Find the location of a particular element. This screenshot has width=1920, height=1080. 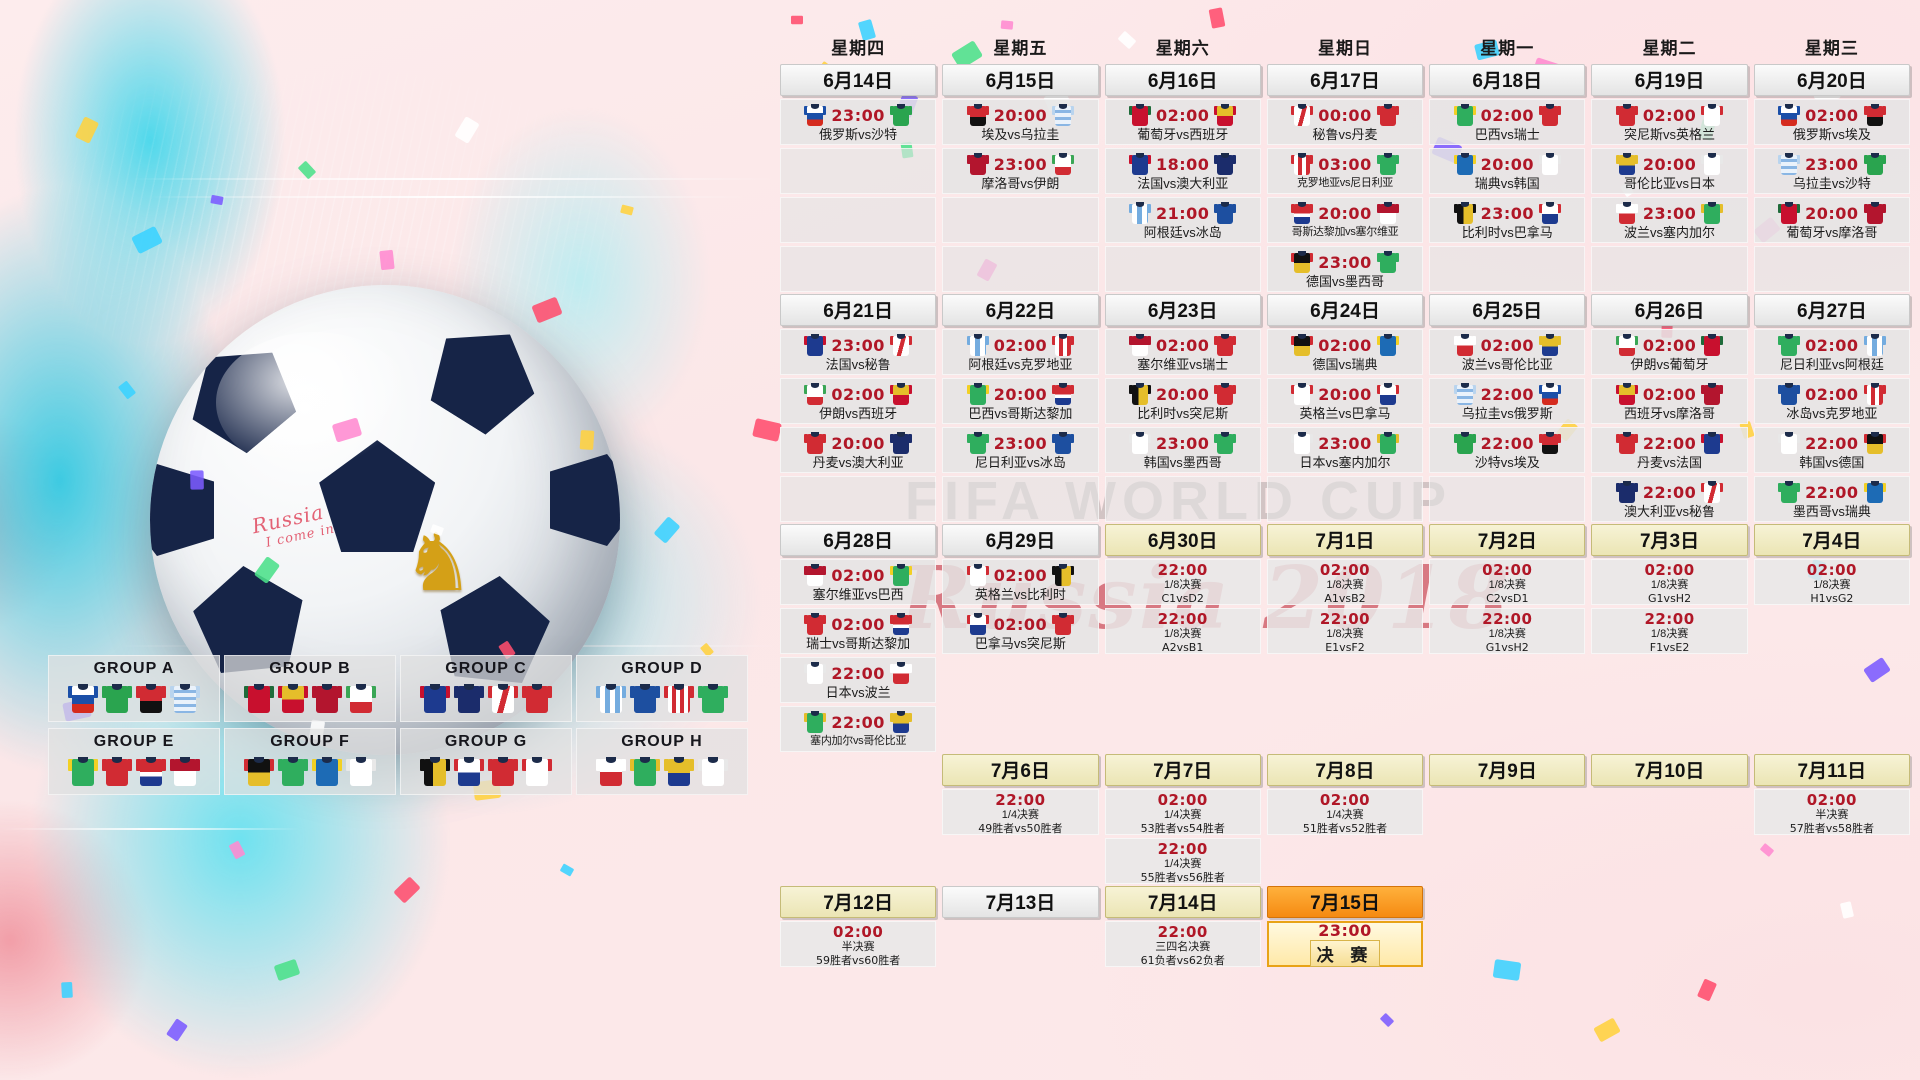

match-cell: 23:00 俄罗斯vs沙特 is located at coordinates (858, 122).